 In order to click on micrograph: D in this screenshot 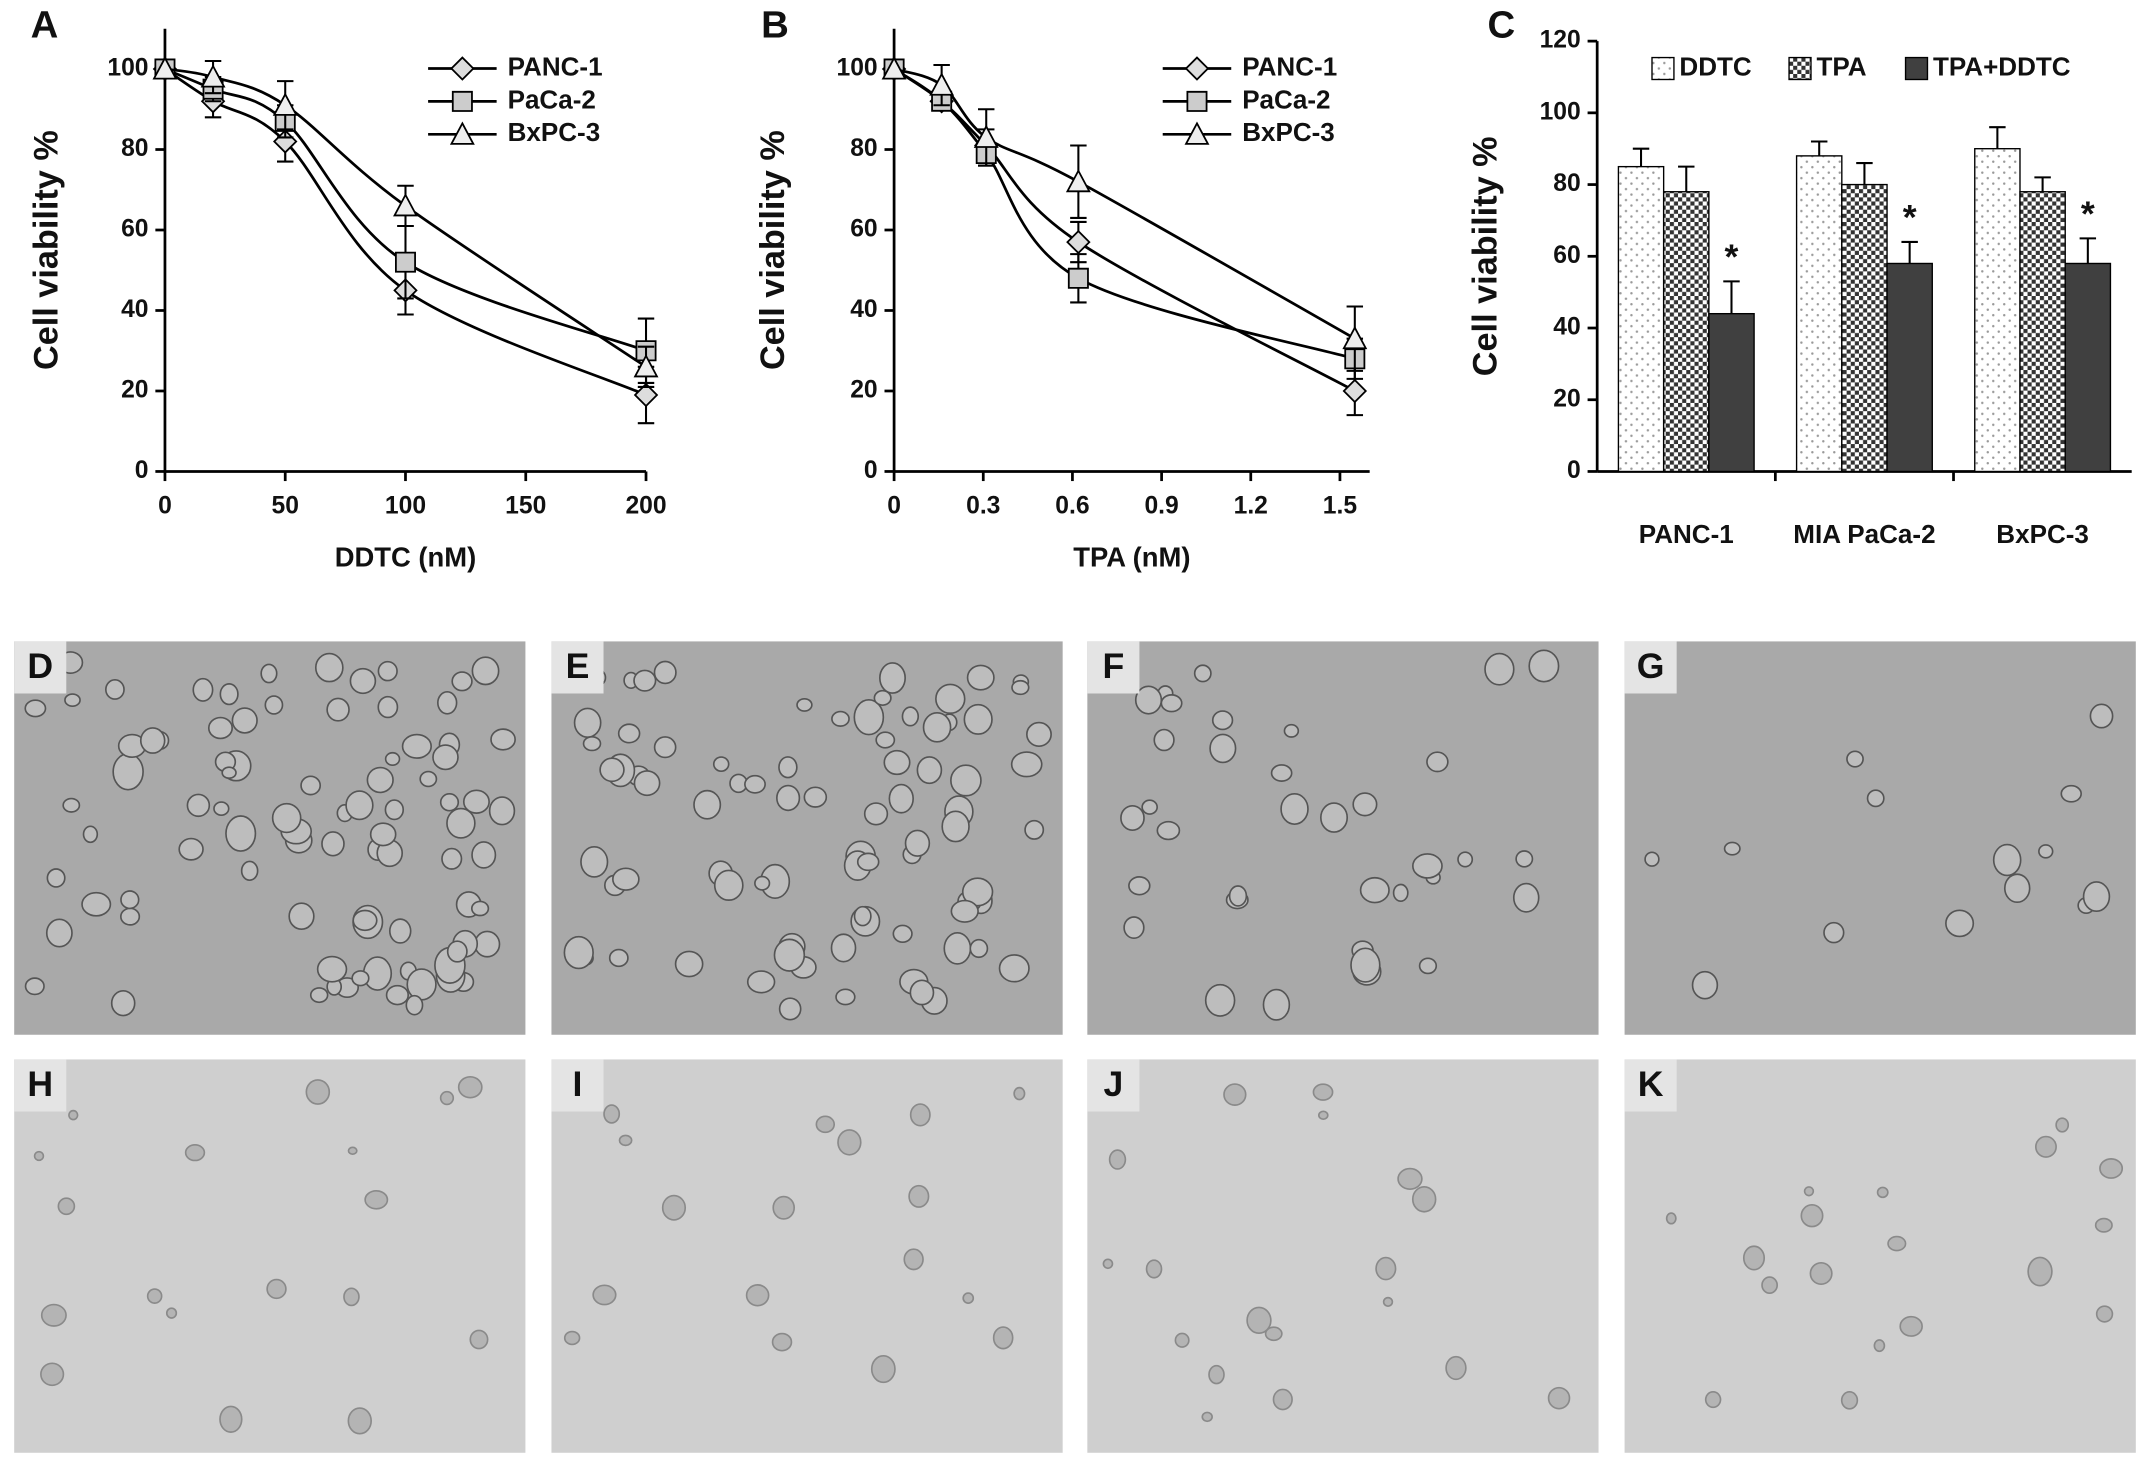, I will do `click(270, 838)`.